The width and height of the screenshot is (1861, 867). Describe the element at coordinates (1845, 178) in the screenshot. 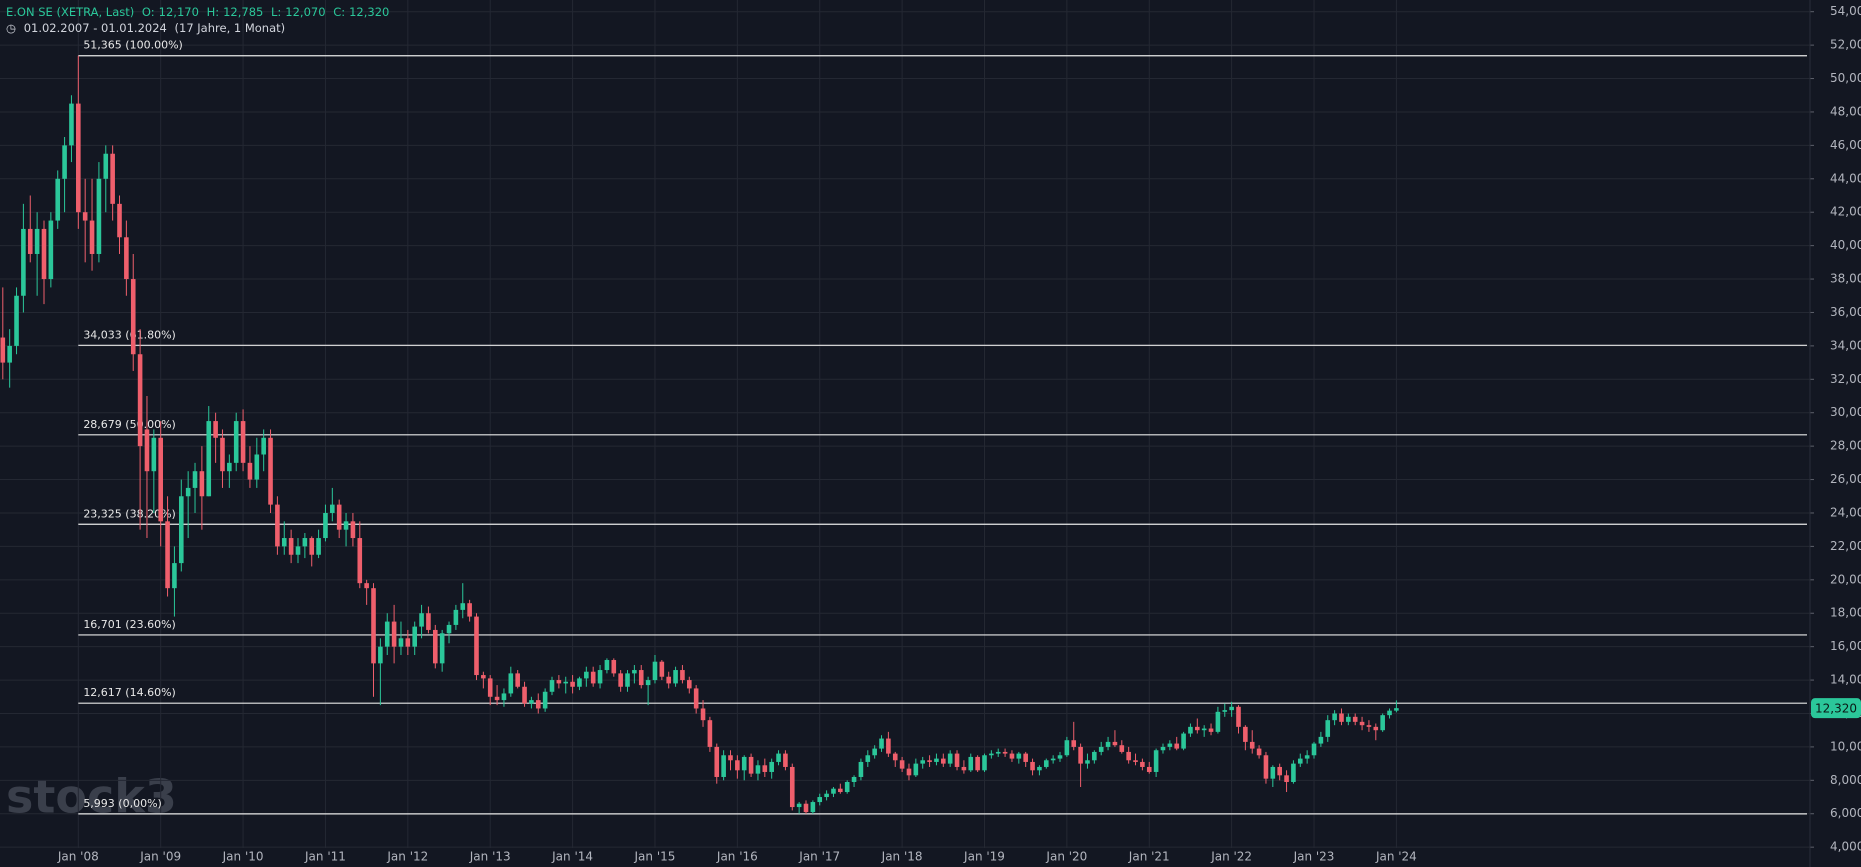

I see `y-tick-label: 44,000` at that location.